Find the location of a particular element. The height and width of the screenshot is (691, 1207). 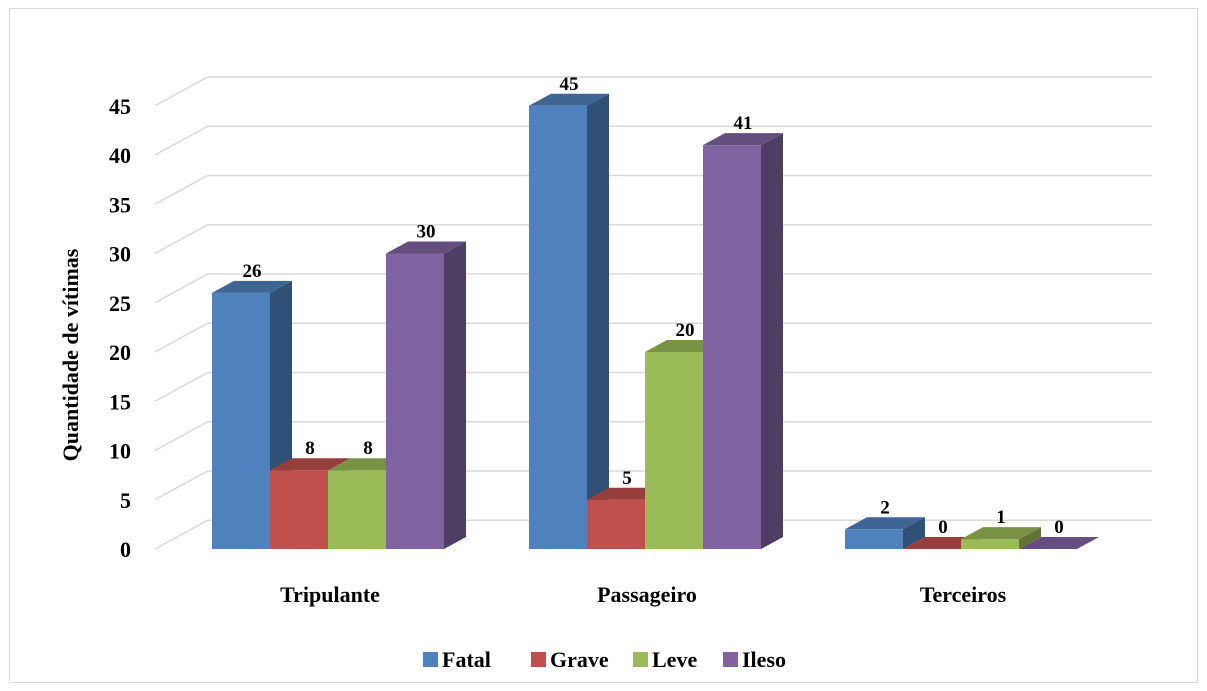

y-axis-ticks: 0 5 10 15 20 25 30 35 40 45 is located at coordinates (120, 328).